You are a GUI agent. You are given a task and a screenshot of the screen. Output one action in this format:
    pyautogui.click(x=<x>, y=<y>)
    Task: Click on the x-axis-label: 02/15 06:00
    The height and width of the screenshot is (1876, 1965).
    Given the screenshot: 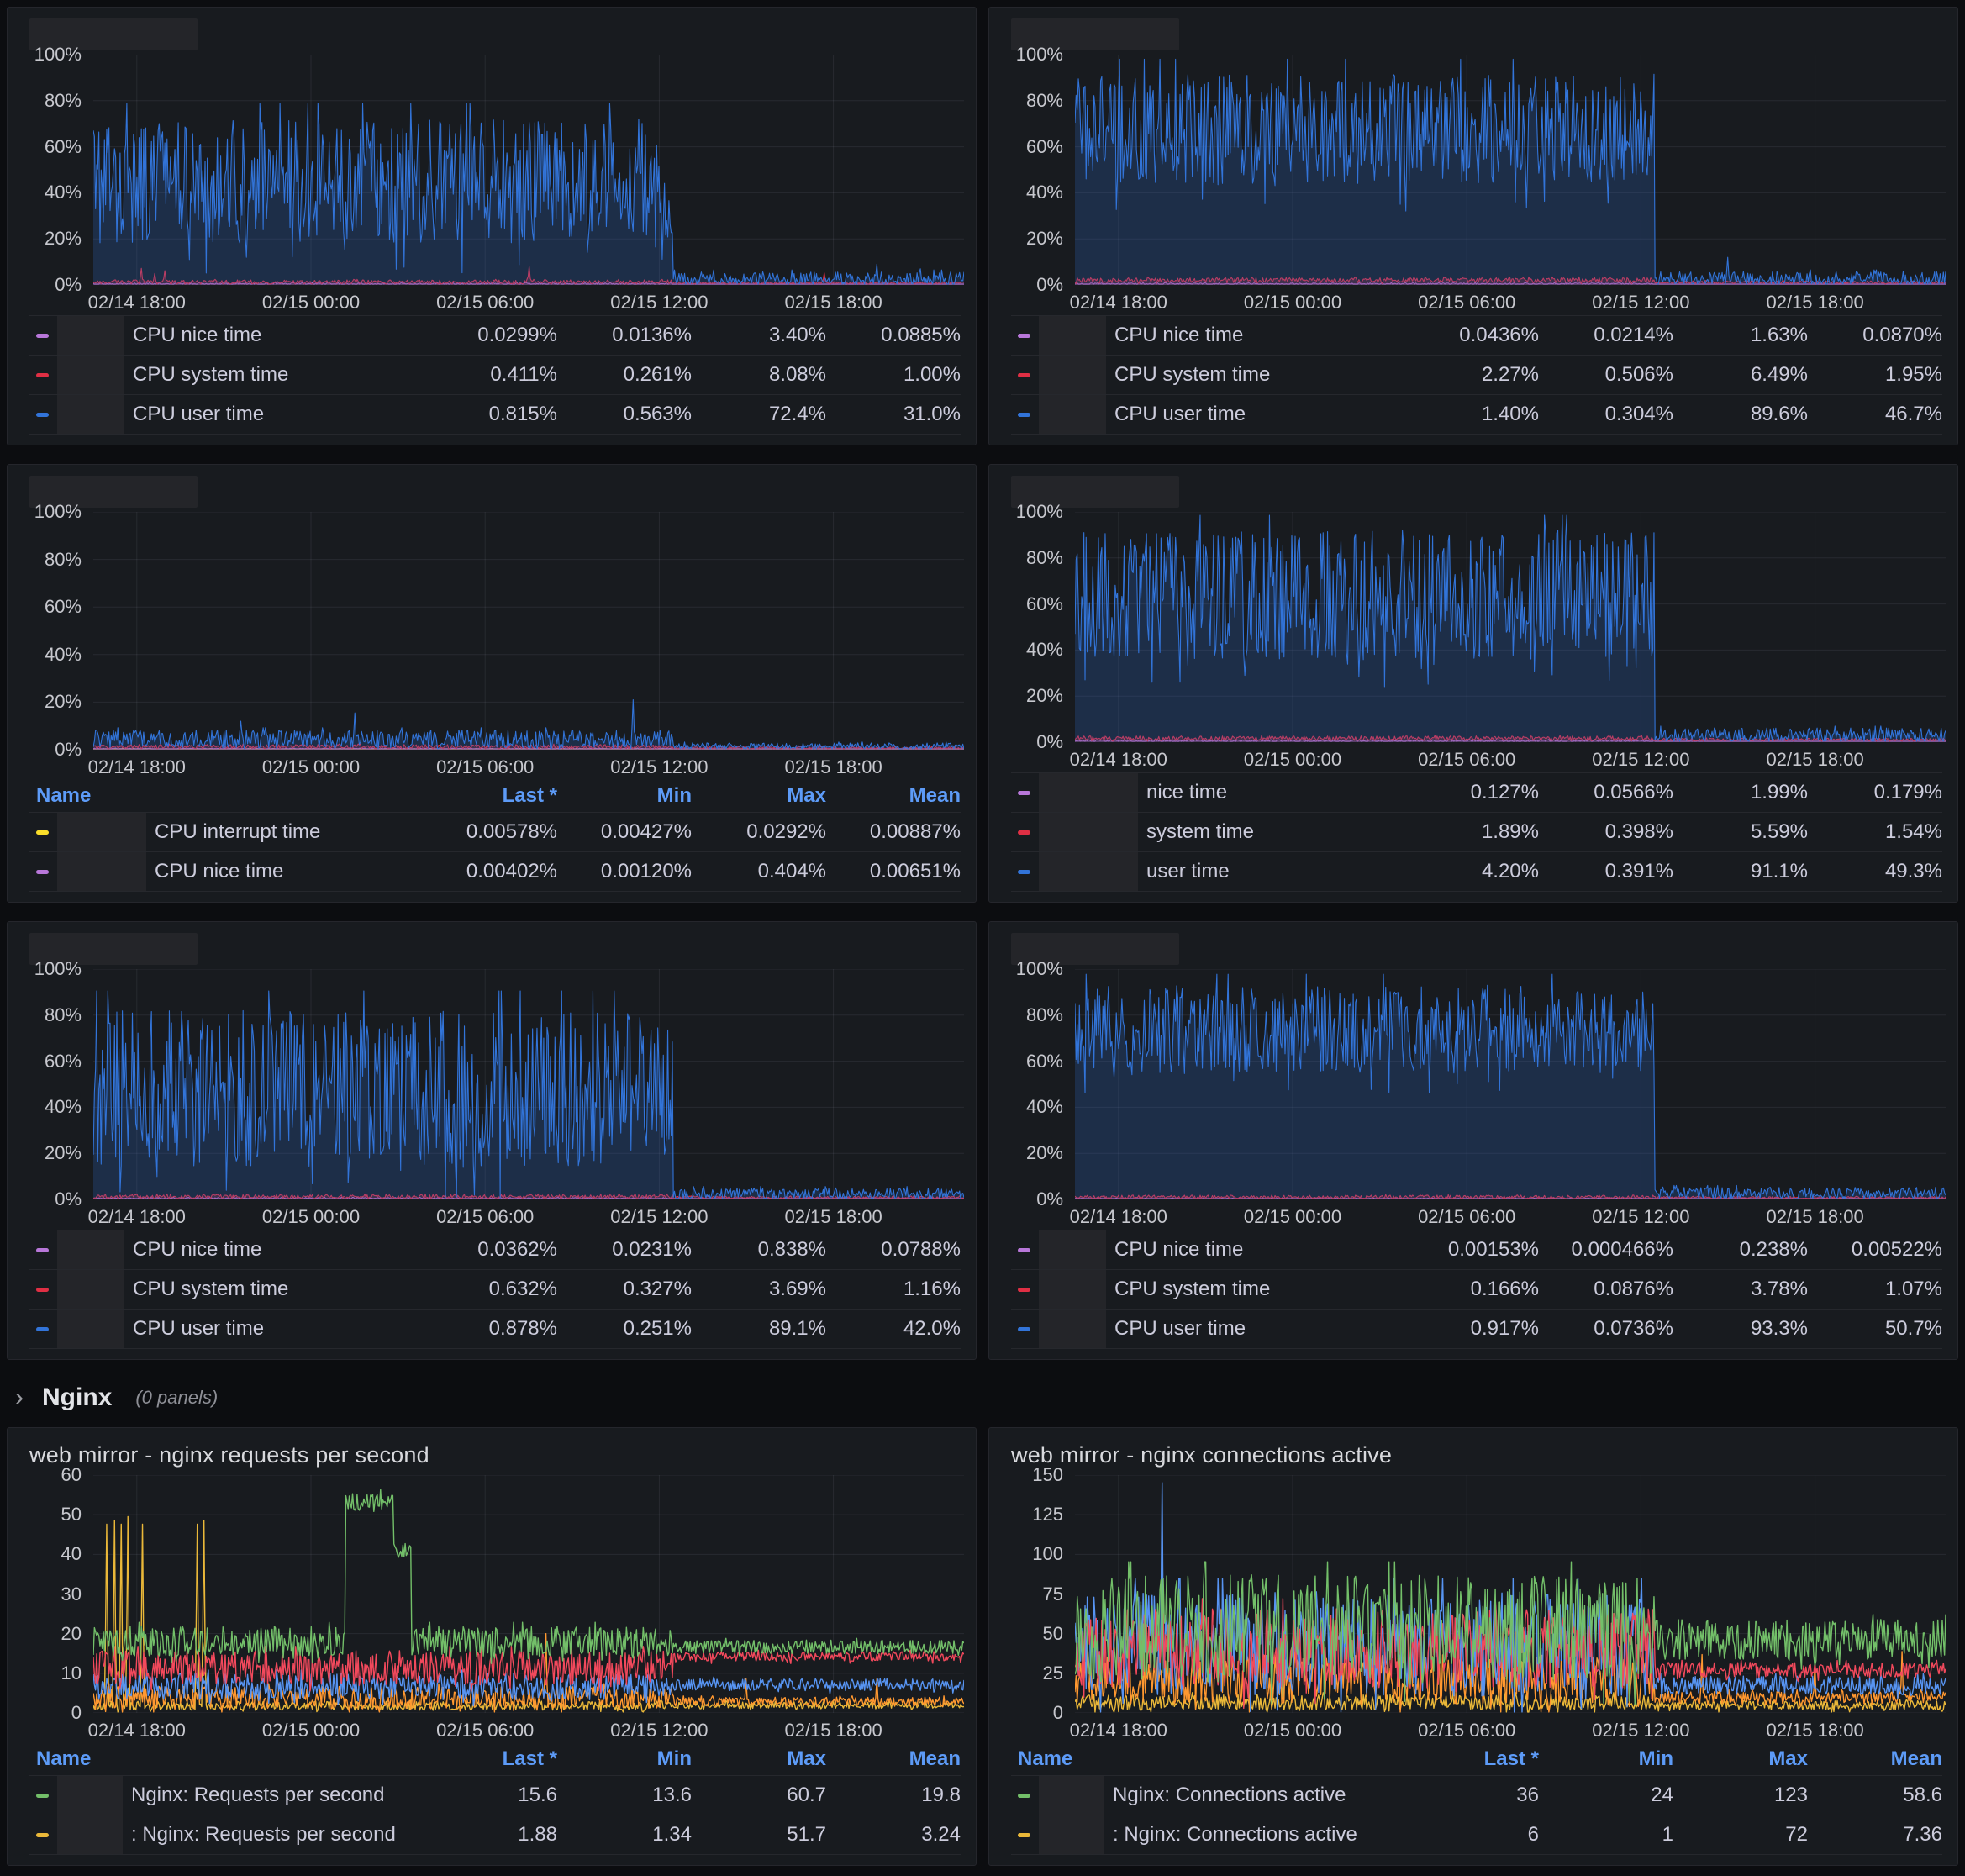 What is the action you would take?
    pyautogui.click(x=1467, y=1216)
    